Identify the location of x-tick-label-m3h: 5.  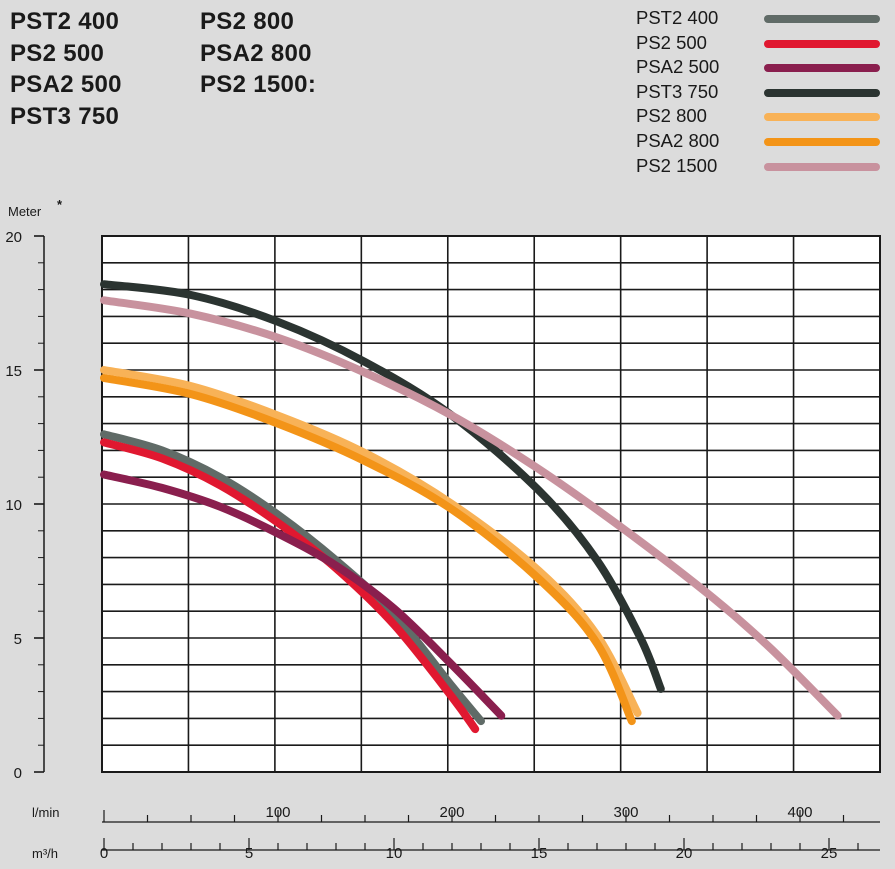
(249, 853).